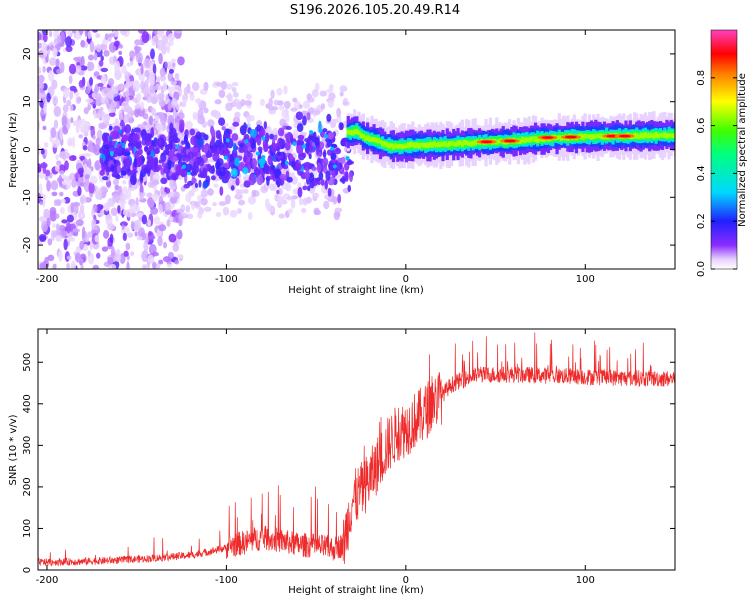  What do you see at coordinates (742, 150) in the screenshot?
I see `colorbar-label: Normalized spectral amplitude` at bounding box center [742, 150].